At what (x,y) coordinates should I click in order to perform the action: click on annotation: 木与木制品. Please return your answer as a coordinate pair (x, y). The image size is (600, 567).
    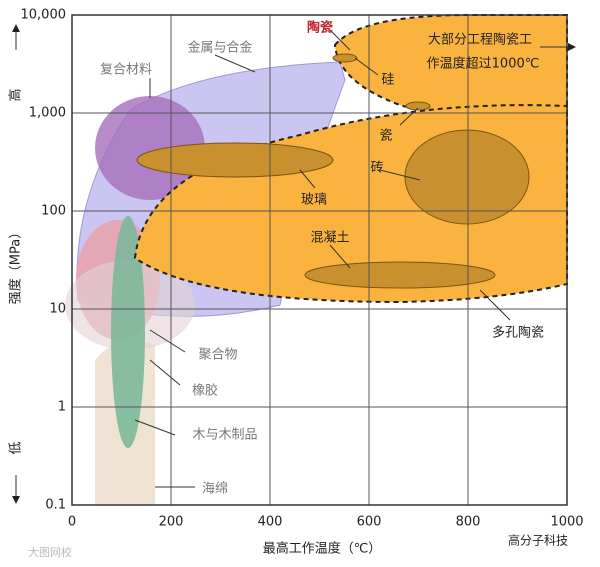
    Looking at the image, I should click on (224, 435).